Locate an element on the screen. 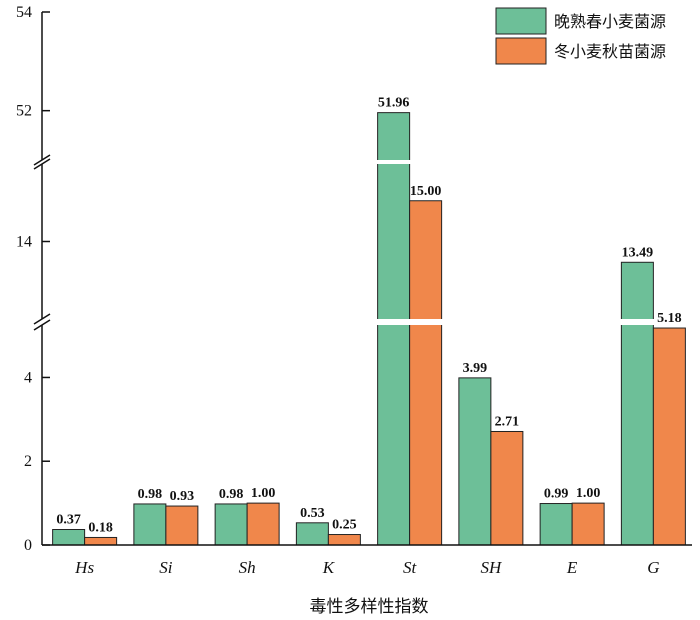  value-label: 0.18 is located at coordinates (100, 527).